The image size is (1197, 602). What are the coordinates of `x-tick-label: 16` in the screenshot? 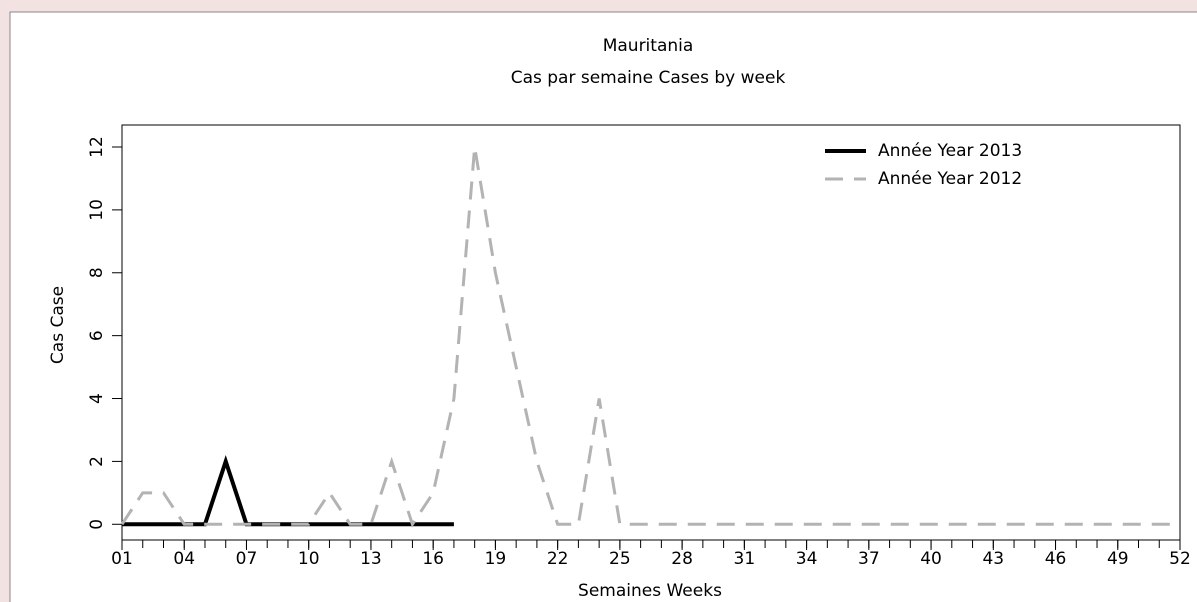 It's located at (433, 559).